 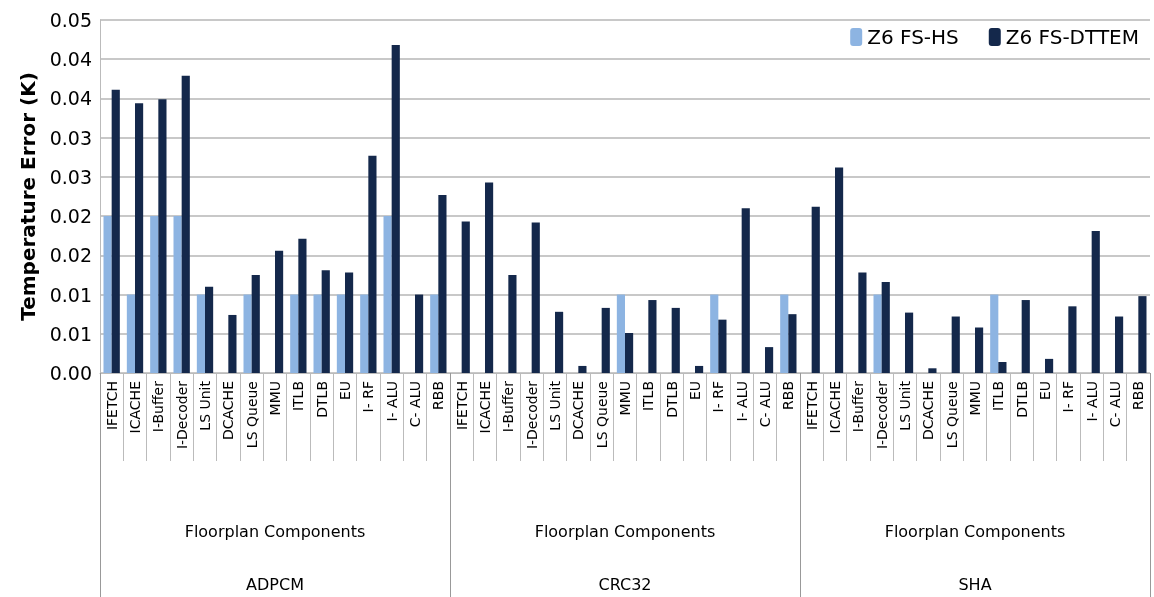 What do you see at coordinates (625, 584) in the screenshot?
I see `text: CRC32` at bounding box center [625, 584].